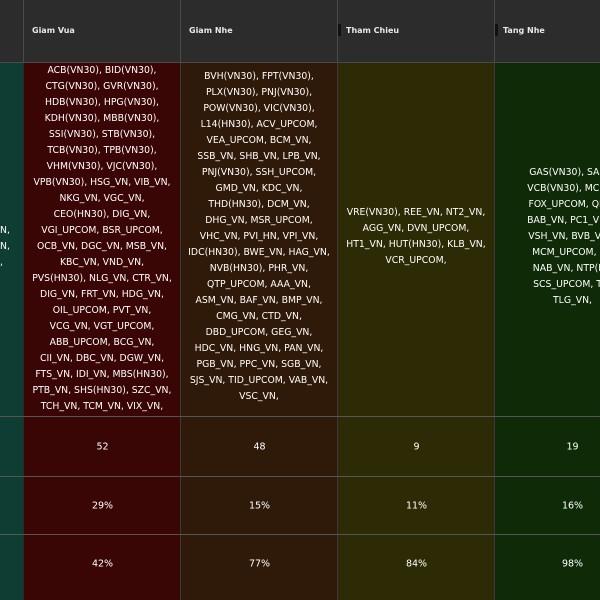 This screenshot has width=600, height=600. I want to click on ticker-line: TCB(VN30), TPB(VN30),, so click(102, 150).